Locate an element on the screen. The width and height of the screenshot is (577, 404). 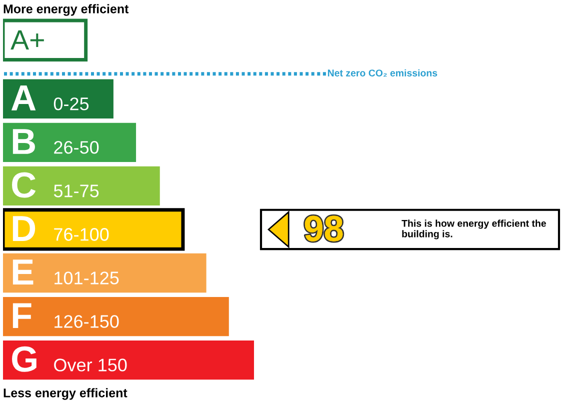
y-tick-label: D 76-100 is located at coordinates (60, 228).